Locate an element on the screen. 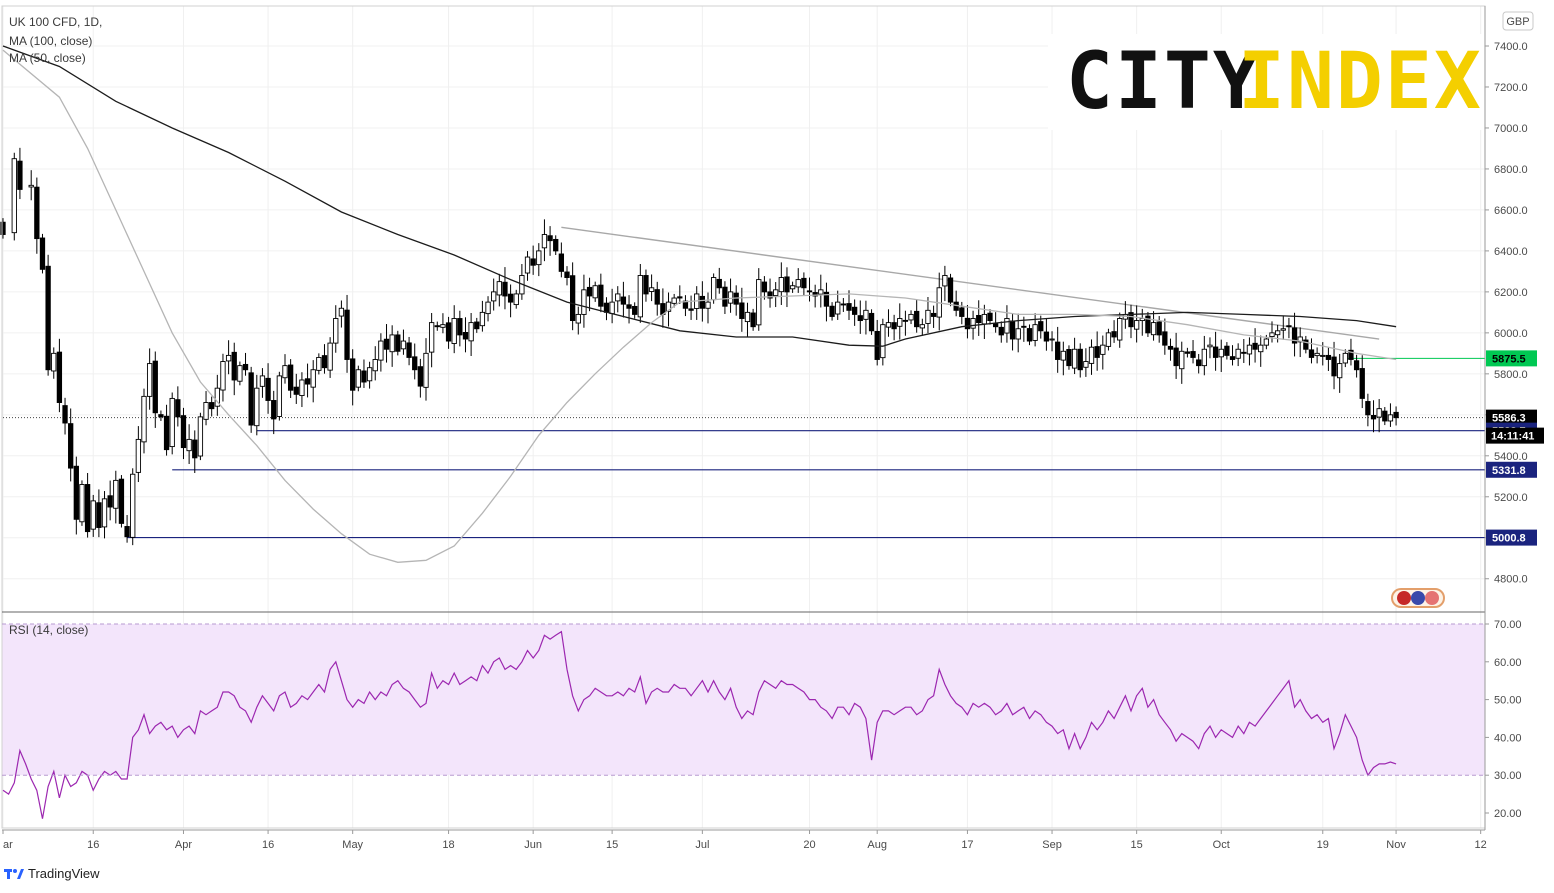 The width and height of the screenshot is (1554, 893). time-tick-label: Jul is located at coordinates (702, 845).